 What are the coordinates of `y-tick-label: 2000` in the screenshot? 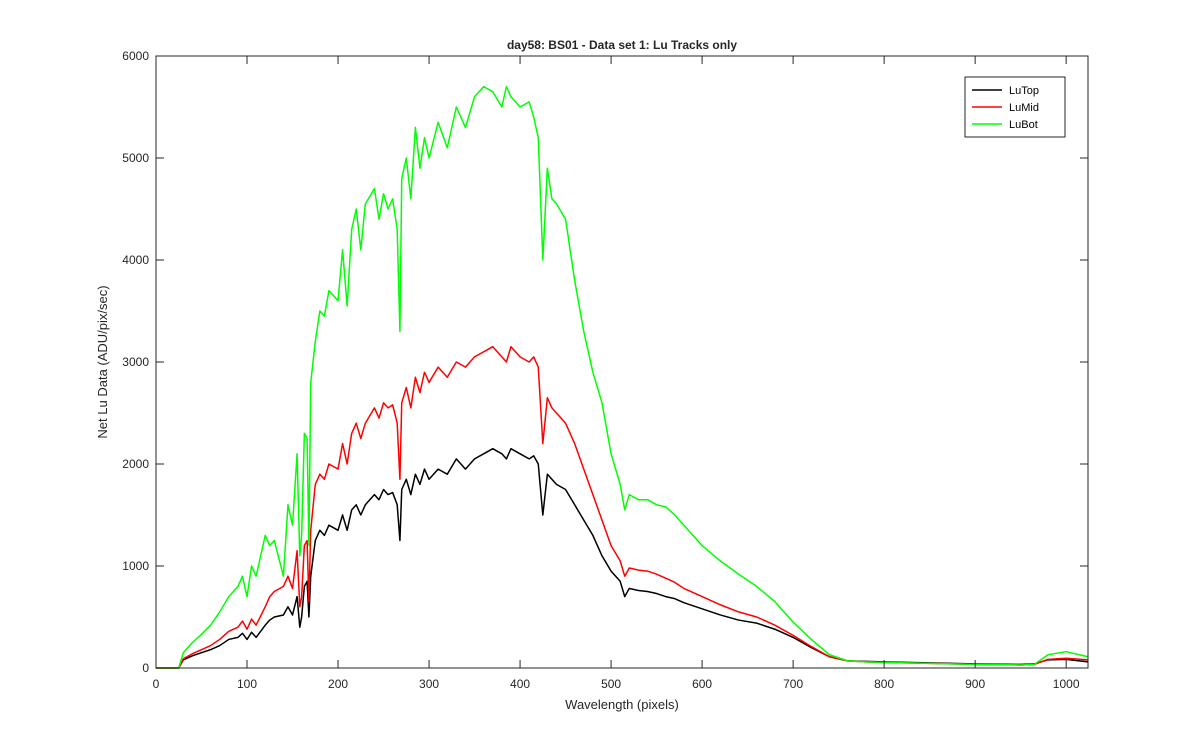 It's located at (135, 464).